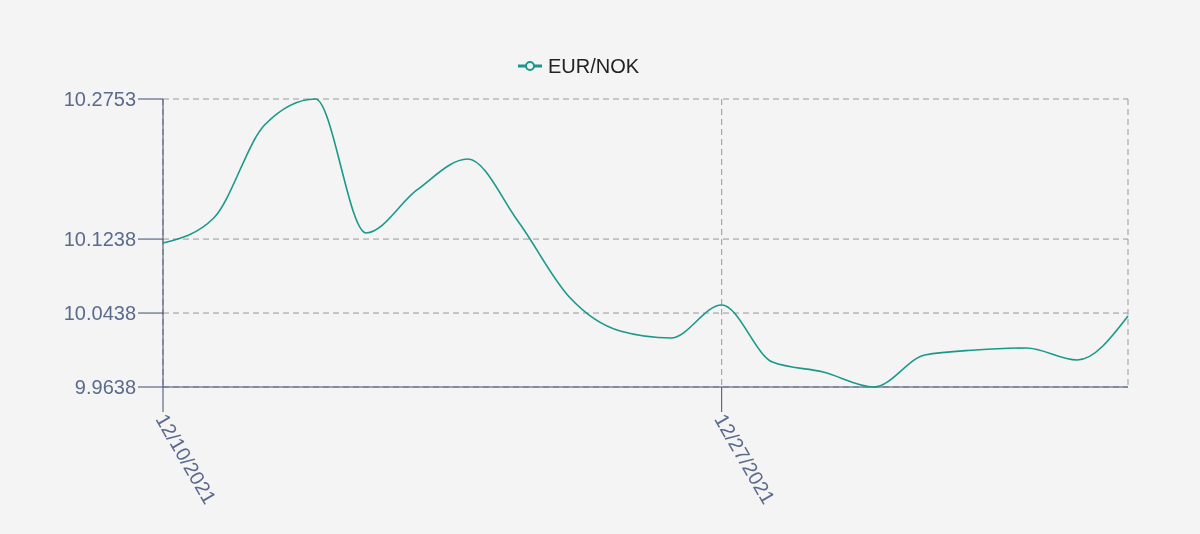 The image size is (1200, 534). What do you see at coordinates (99, 99) in the screenshot?
I see `y-tick-label: 10.2753` at bounding box center [99, 99].